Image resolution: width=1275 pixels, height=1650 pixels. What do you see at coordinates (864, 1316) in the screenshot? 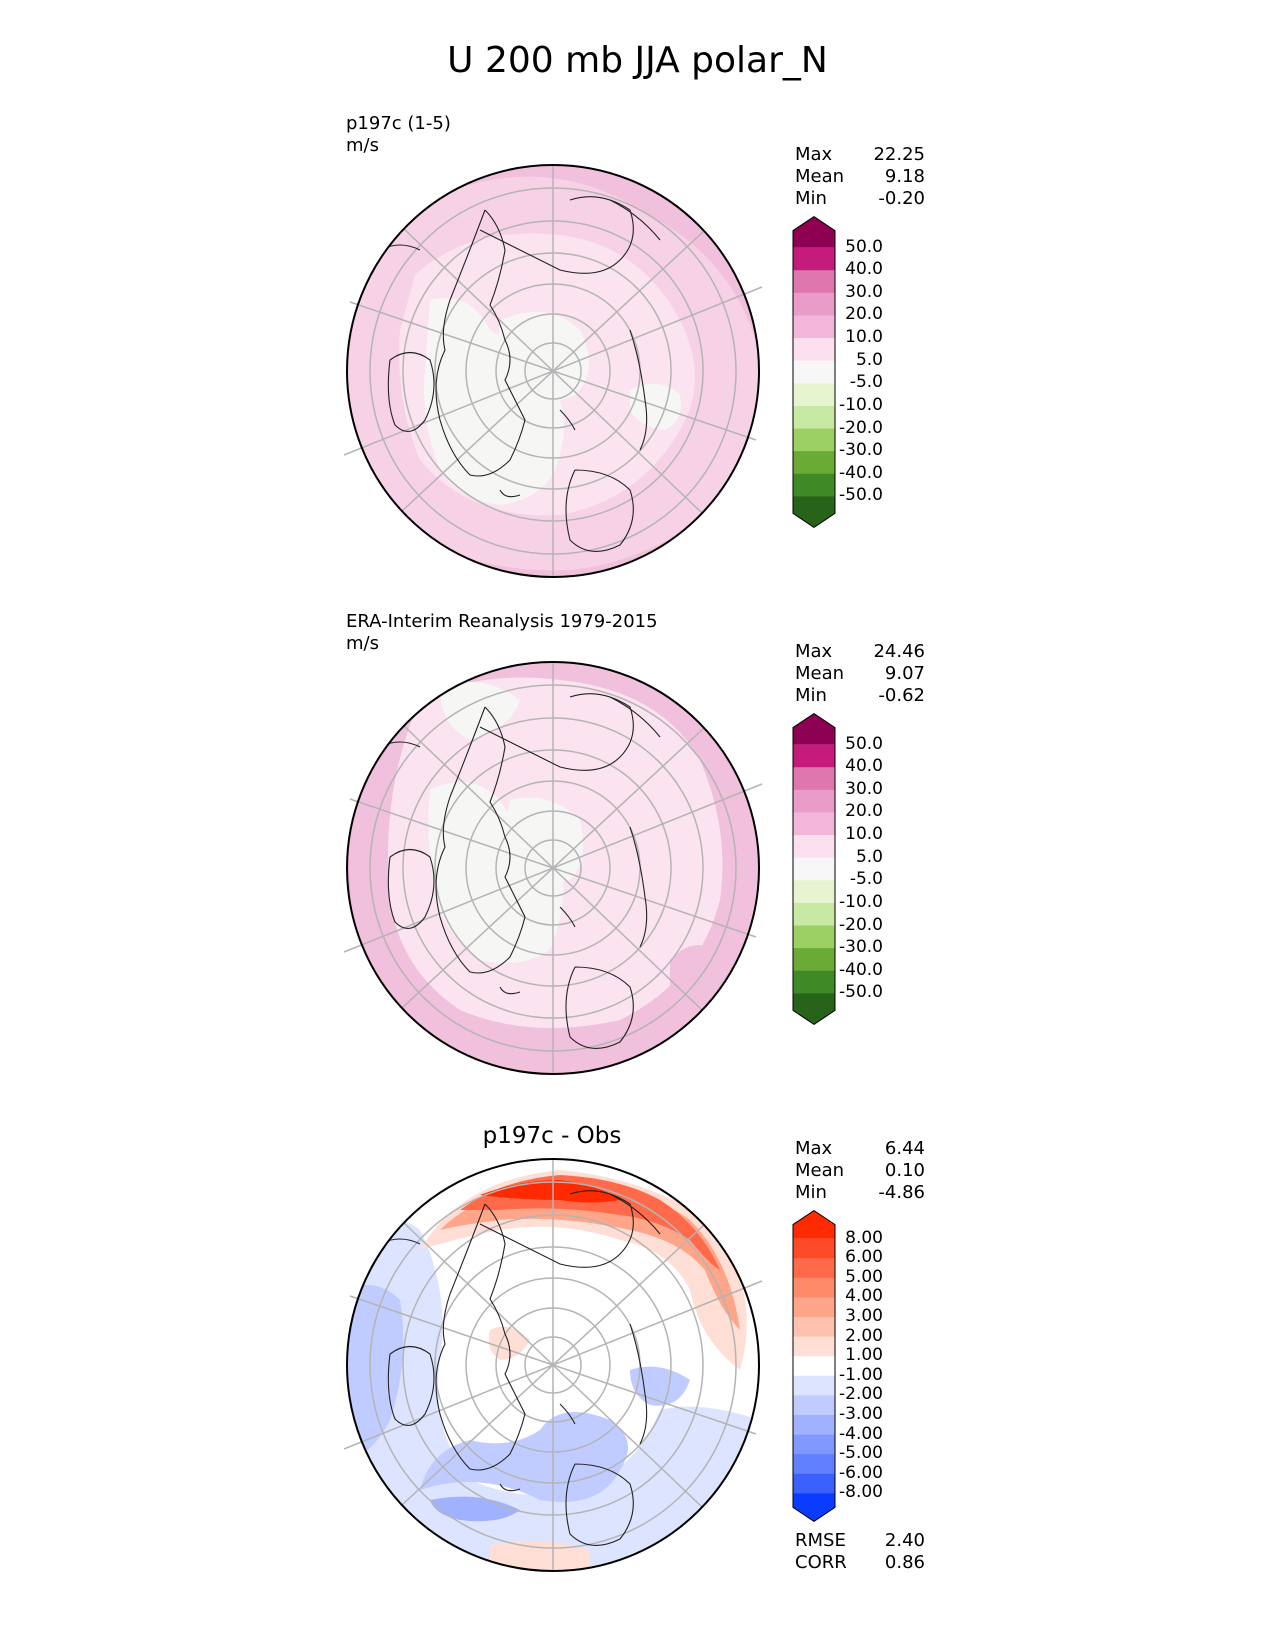
I see `colorbar-tick-label: 3.00` at bounding box center [864, 1316].